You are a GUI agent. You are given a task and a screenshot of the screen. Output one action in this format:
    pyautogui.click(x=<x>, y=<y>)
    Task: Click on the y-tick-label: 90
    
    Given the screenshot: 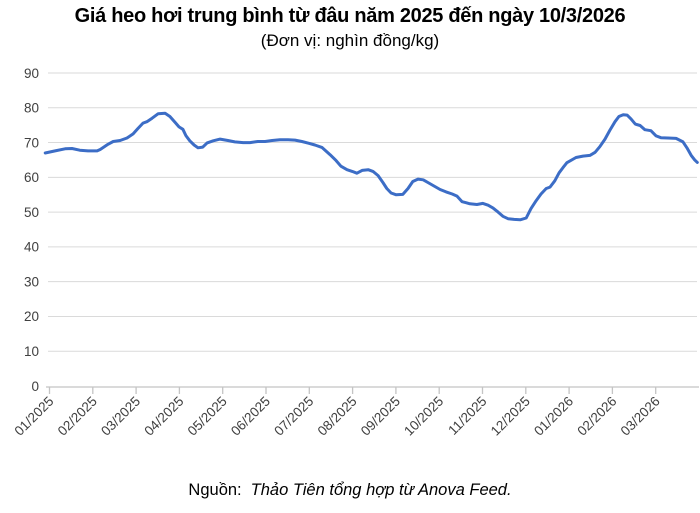 What is the action you would take?
    pyautogui.click(x=31, y=73)
    